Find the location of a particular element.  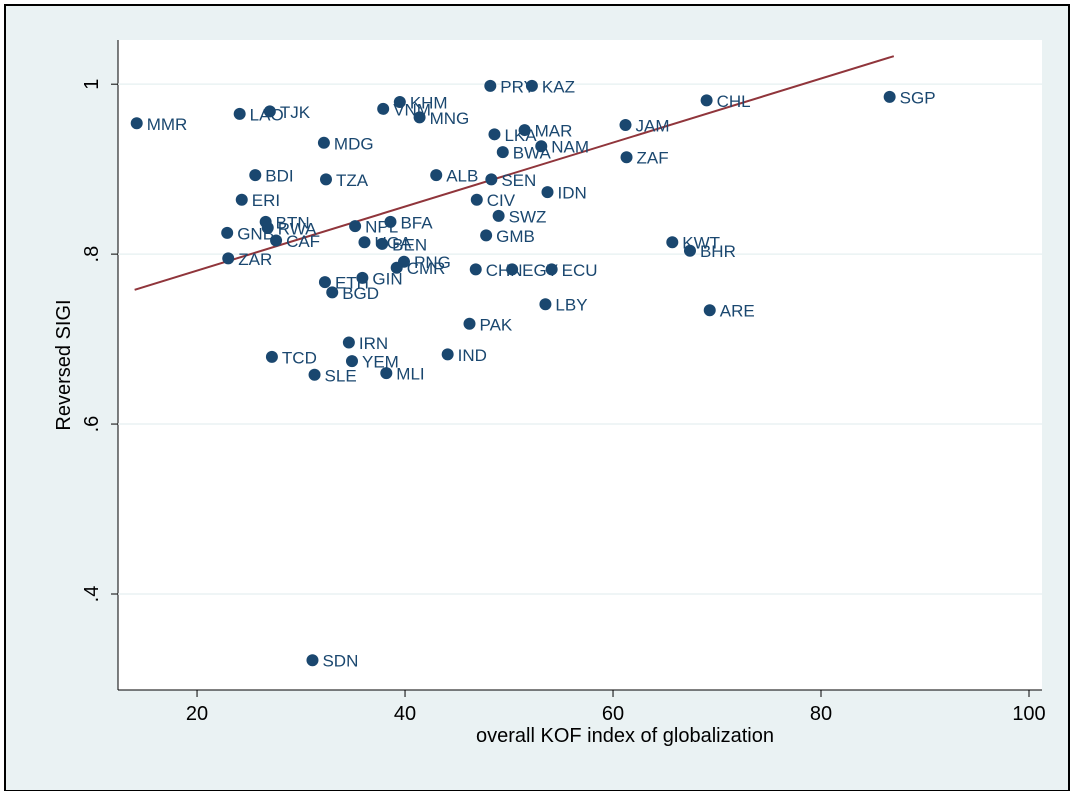

point-label: ZAF is located at coordinates (653, 158).